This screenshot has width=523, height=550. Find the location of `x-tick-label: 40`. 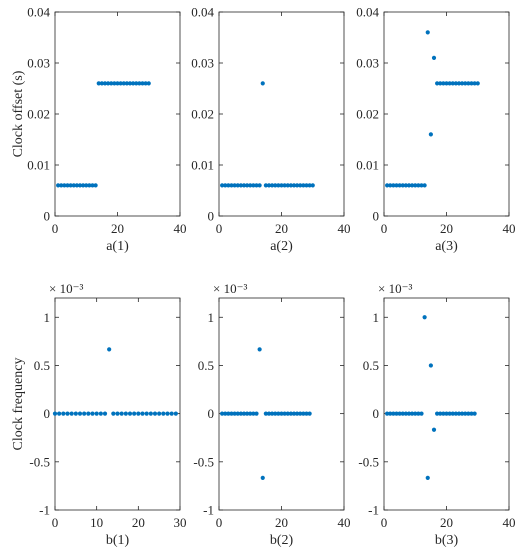

x-tick-label: 40 is located at coordinates (509, 522).